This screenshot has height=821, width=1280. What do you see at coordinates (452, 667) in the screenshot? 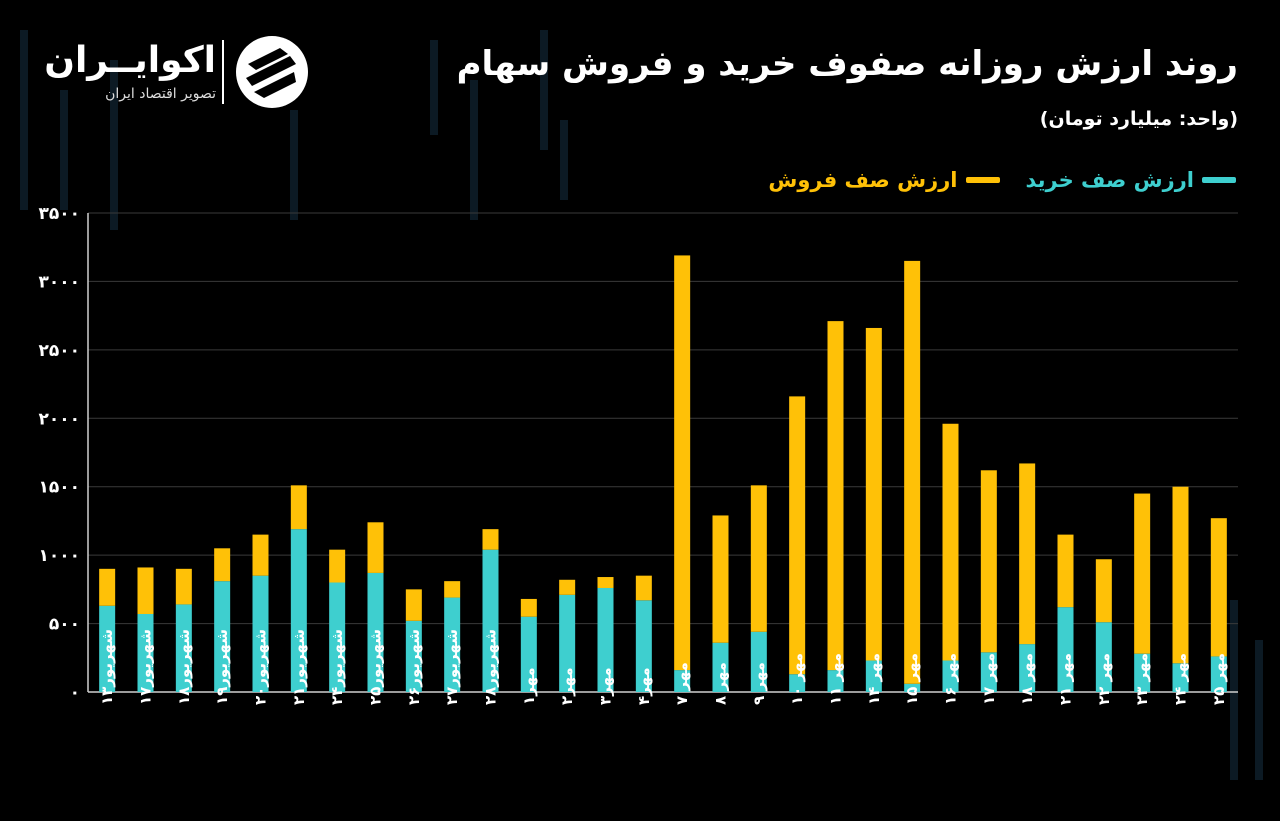
I see `x-tick-label: شهریور۲۷` at bounding box center [452, 667].